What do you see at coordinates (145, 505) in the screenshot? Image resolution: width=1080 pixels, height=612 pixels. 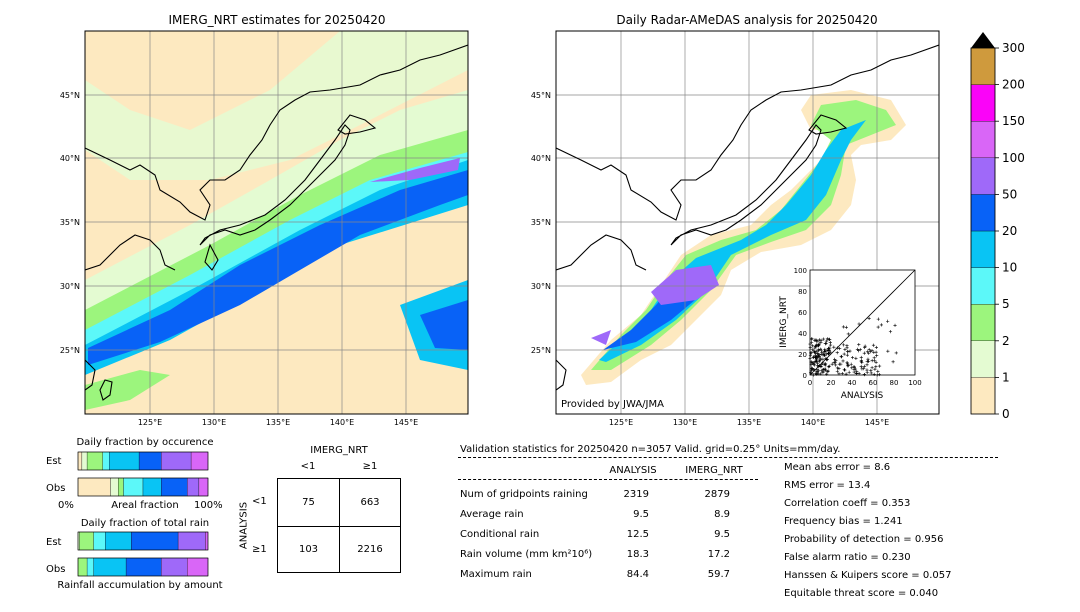 I see `frac-occ-axis-label: Areal fraction` at bounding box center [145, 505].